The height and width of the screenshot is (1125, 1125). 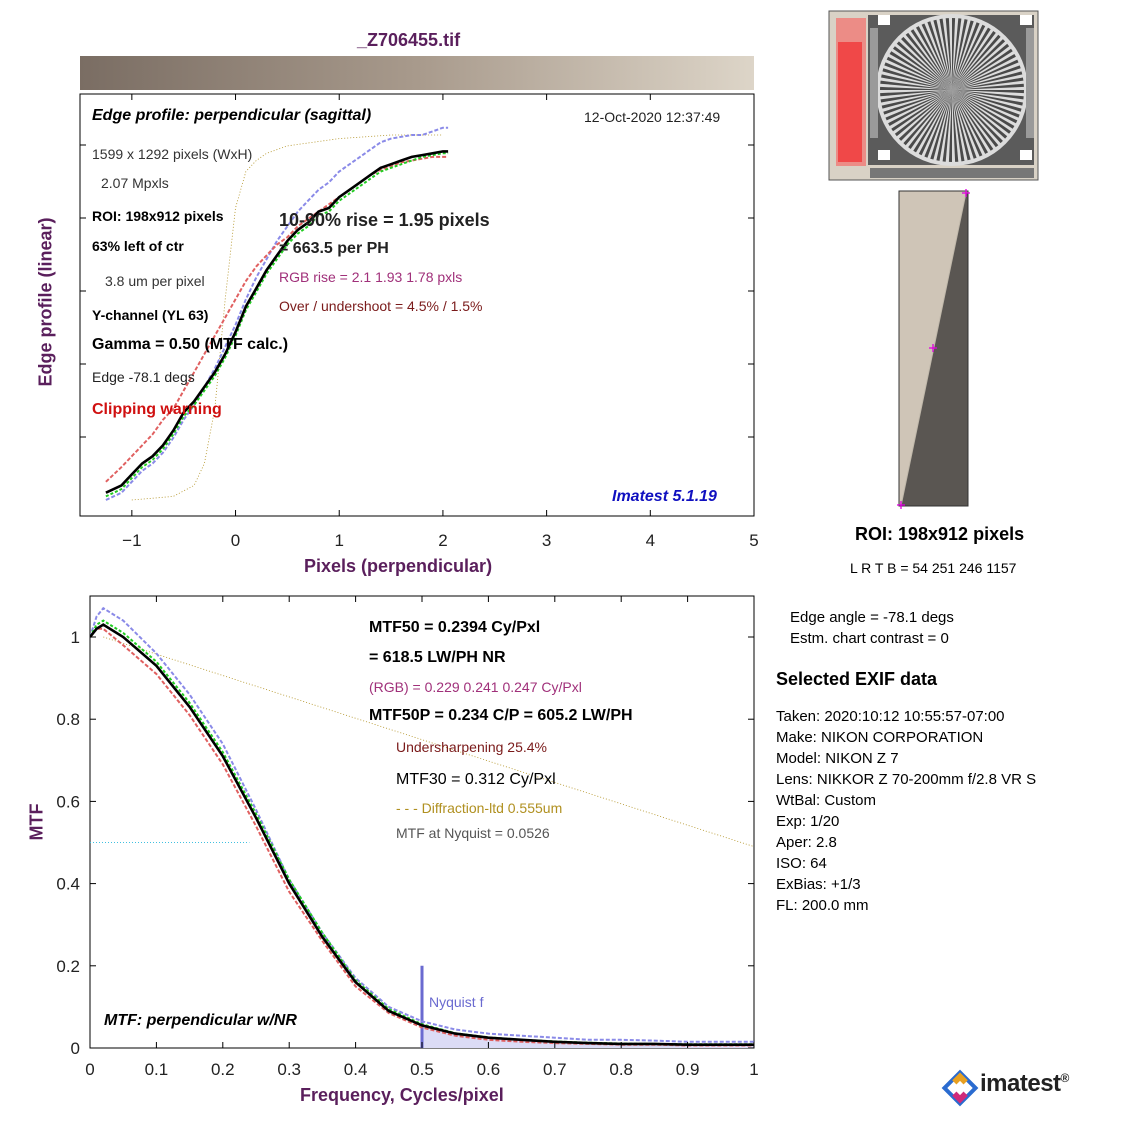 I want to click on edge-xtick-label: −1, so click(x=131, y=540).